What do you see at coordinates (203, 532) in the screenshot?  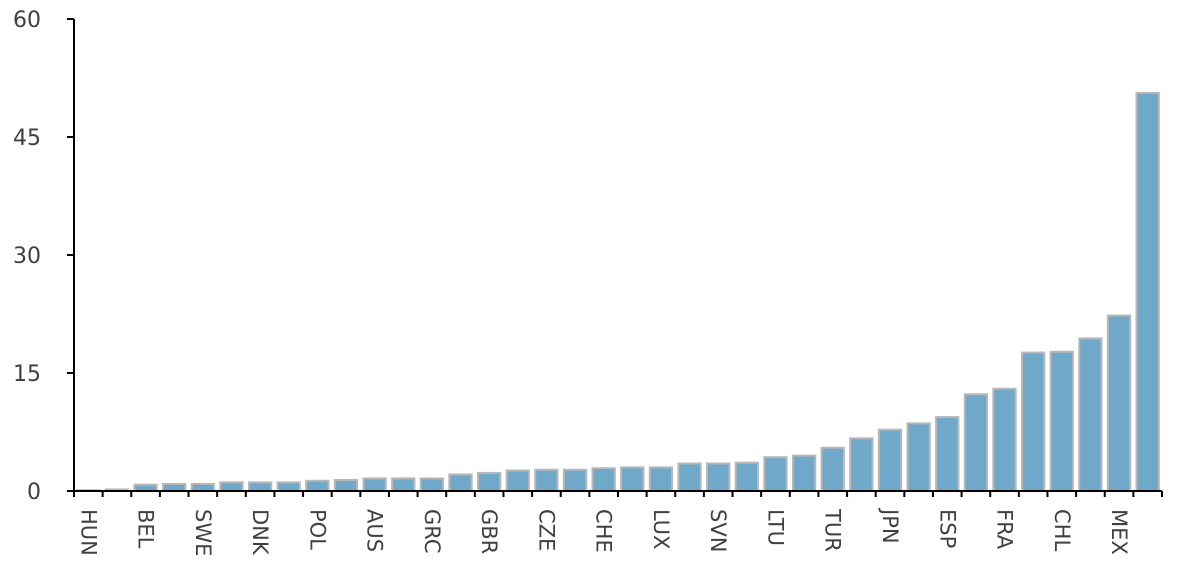 I see `x-tick-label: SWE` at bounding box center [203, 532].